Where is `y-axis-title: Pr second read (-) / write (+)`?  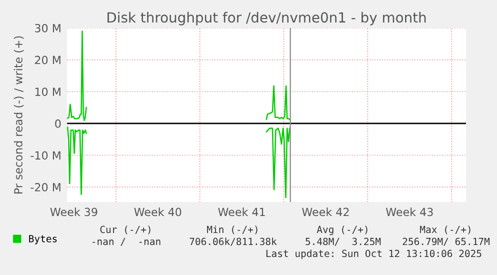
y-axis-title: Pr second read (-) / write (+) is located at coordinates (19, 115).